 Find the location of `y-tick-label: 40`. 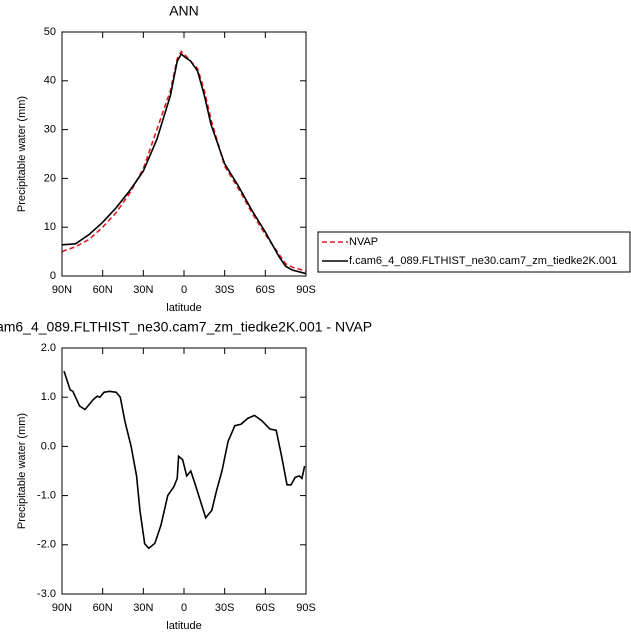

y-tick-label: 40 is located at coordinates (50, 81).